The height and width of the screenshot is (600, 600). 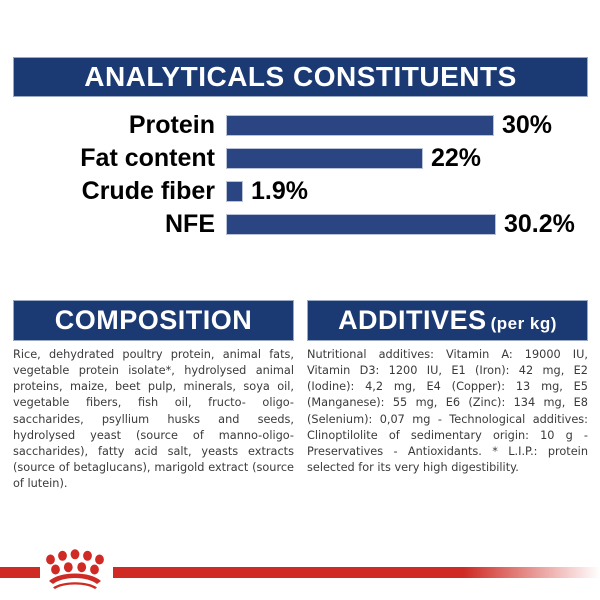 I want to click on nutrient-row-protein: Protein 30%, so click(x=300, y=125).